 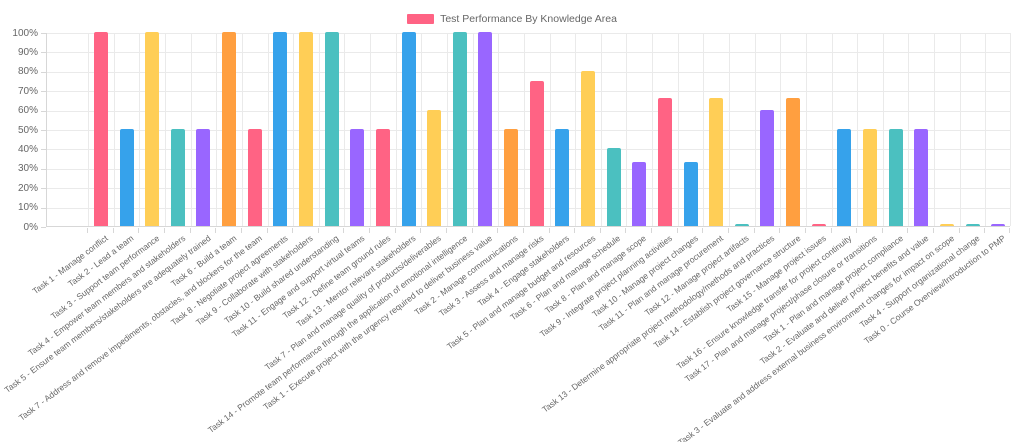 I want to click on y-axis-label: 80%, so click(x=27, y=72).